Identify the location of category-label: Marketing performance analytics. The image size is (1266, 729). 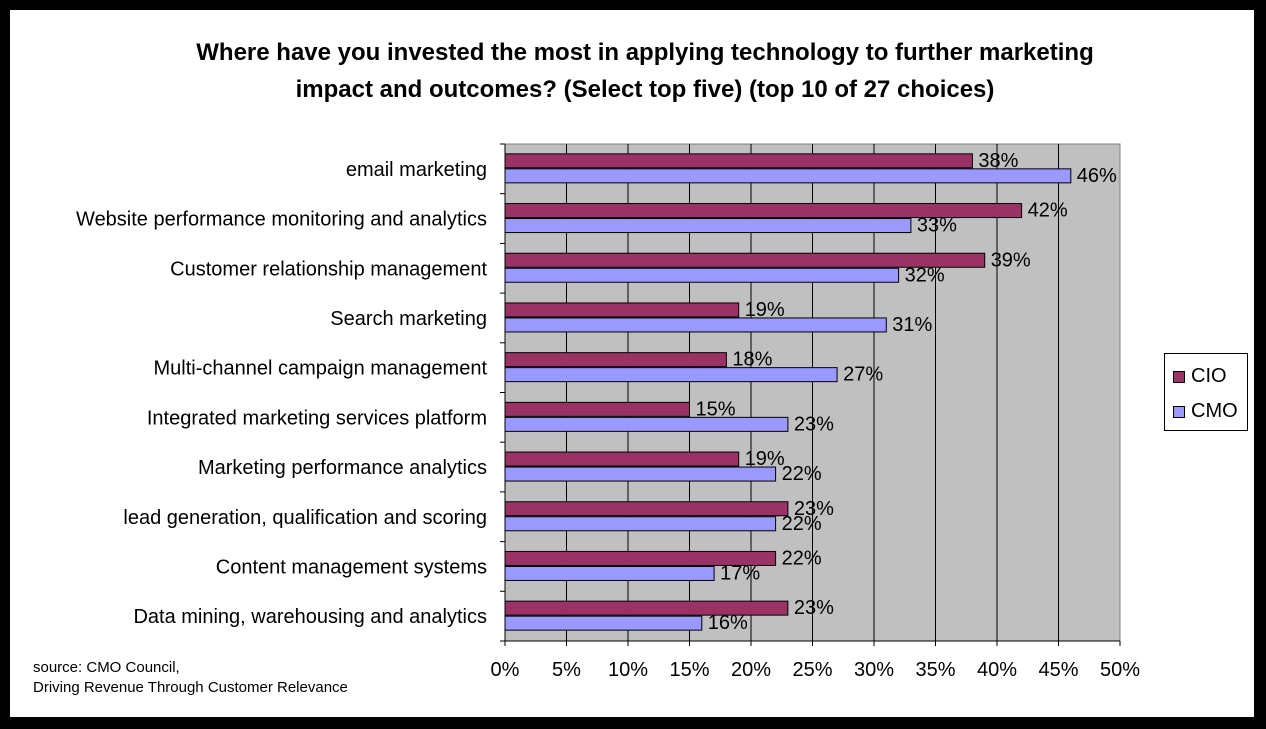
(342, 468).